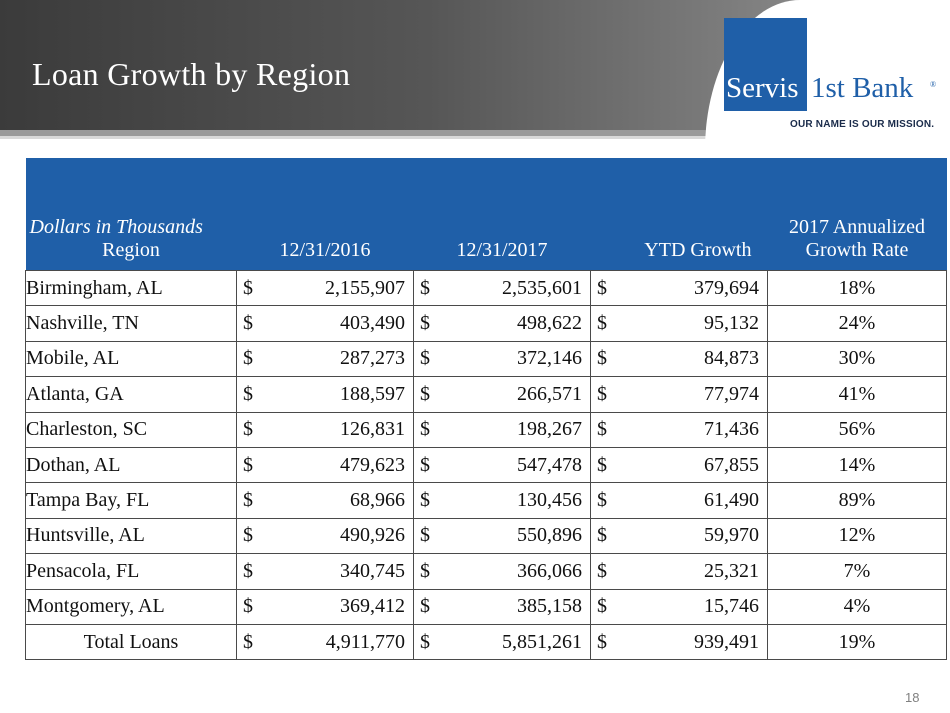 The width and height of the screenshot is (950, 713). What do you see at coordinates (131, 214) in the screenshot?
I see `header-region-cell: Dollars in Thousands Region` at bounding box center [131, 214].